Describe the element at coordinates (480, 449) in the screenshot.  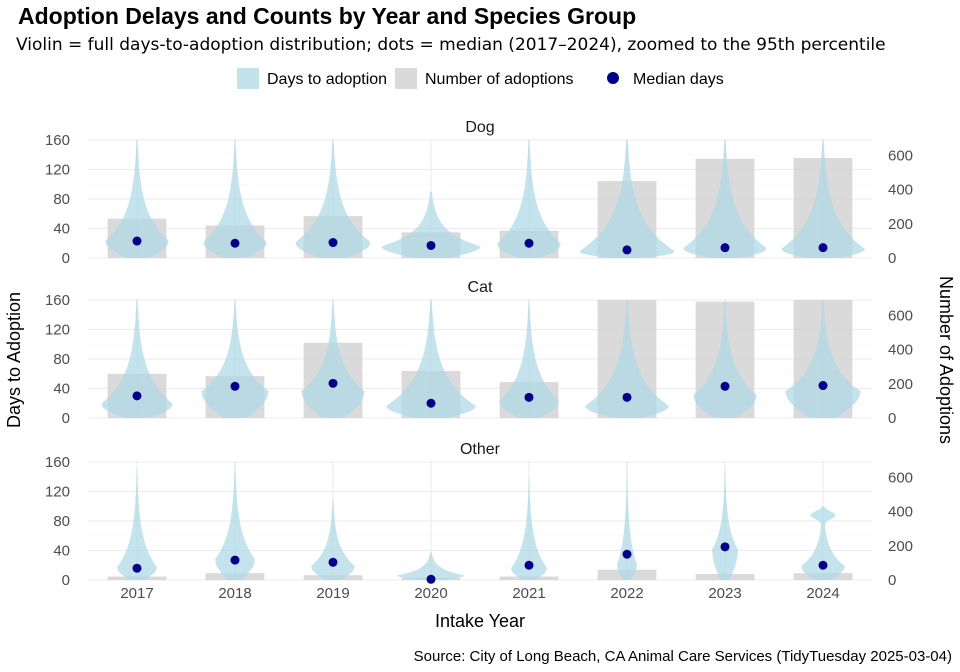
I see `panel-label: Other` at that location.